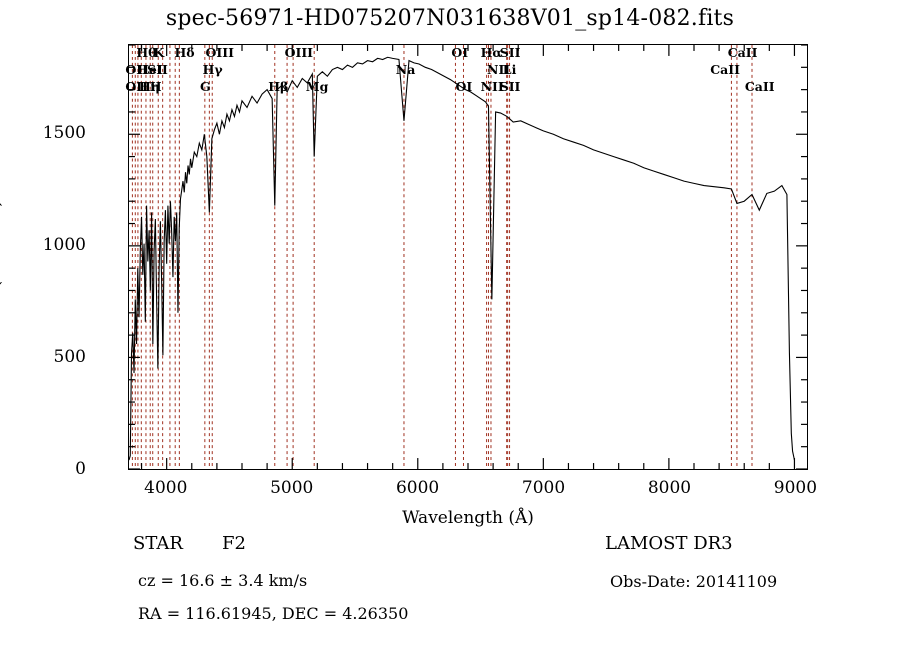 The height and width of the screenshot is (649, 900). I want to click on y-tick-label: 0, so click(80, 469).